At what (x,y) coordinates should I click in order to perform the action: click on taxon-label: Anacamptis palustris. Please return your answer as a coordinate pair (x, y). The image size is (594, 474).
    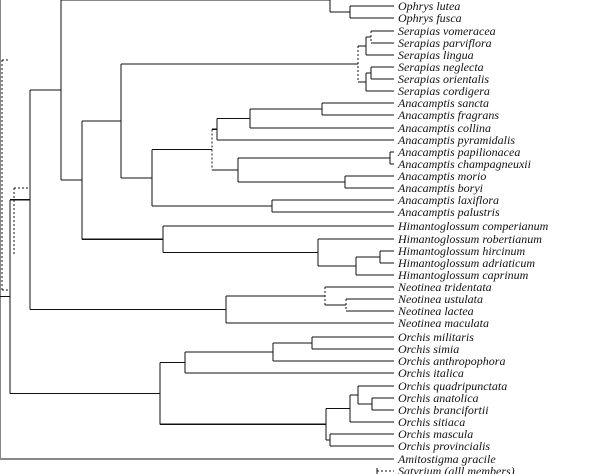
    Looking at the image, I should click on (448, 212).